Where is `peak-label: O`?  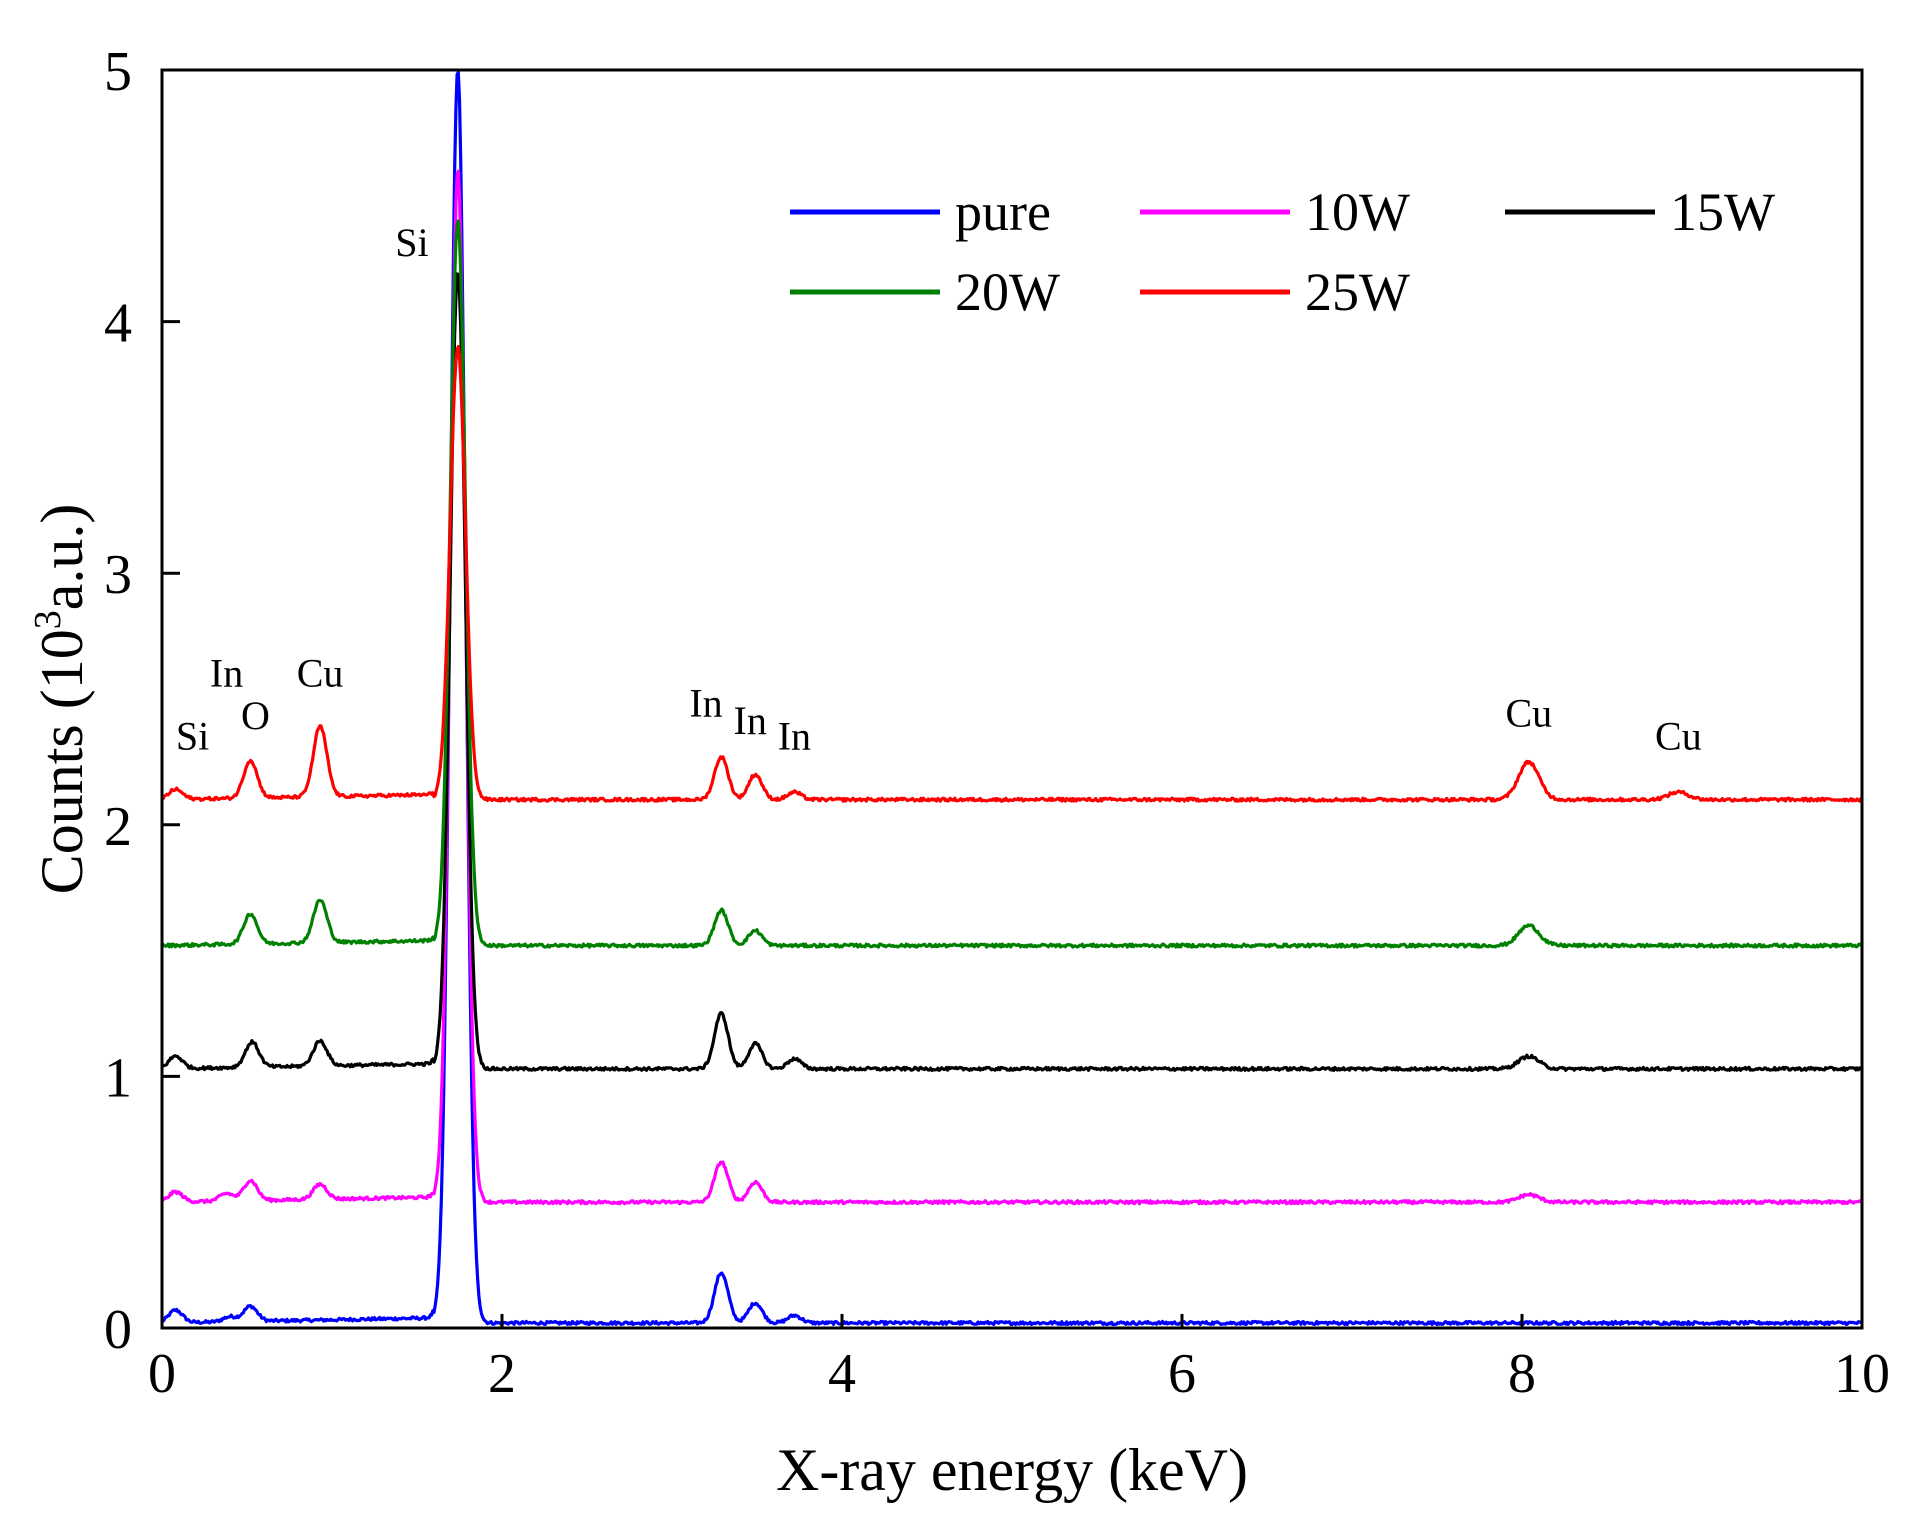
peak-label: O is located at coordinates (255, 715).